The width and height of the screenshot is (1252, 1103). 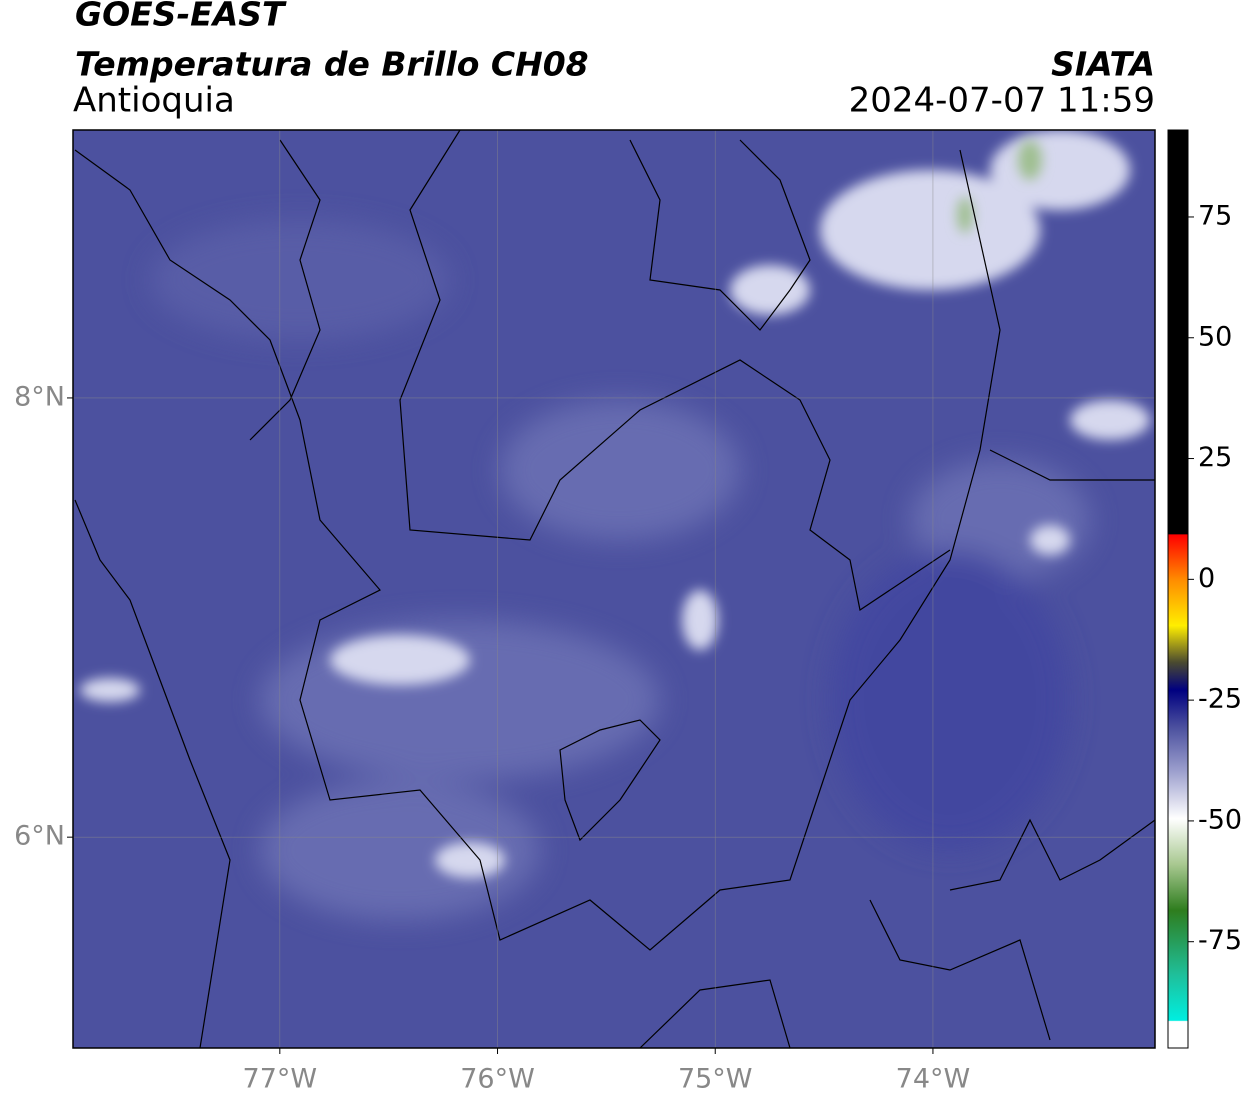 I want to click on colorbar, so click(x=1178, y=589).